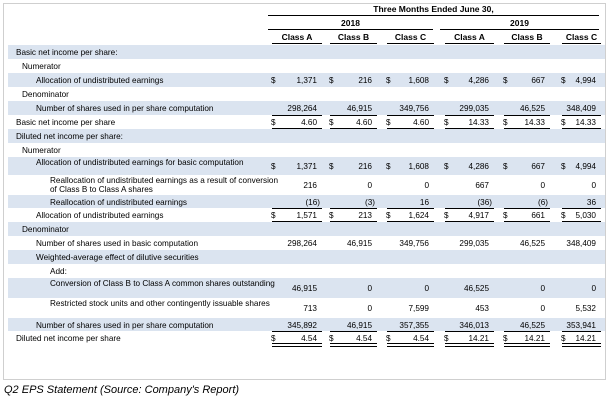 The image size is (611, 406). I want to click on table-cell: (3), so click(369, 202).